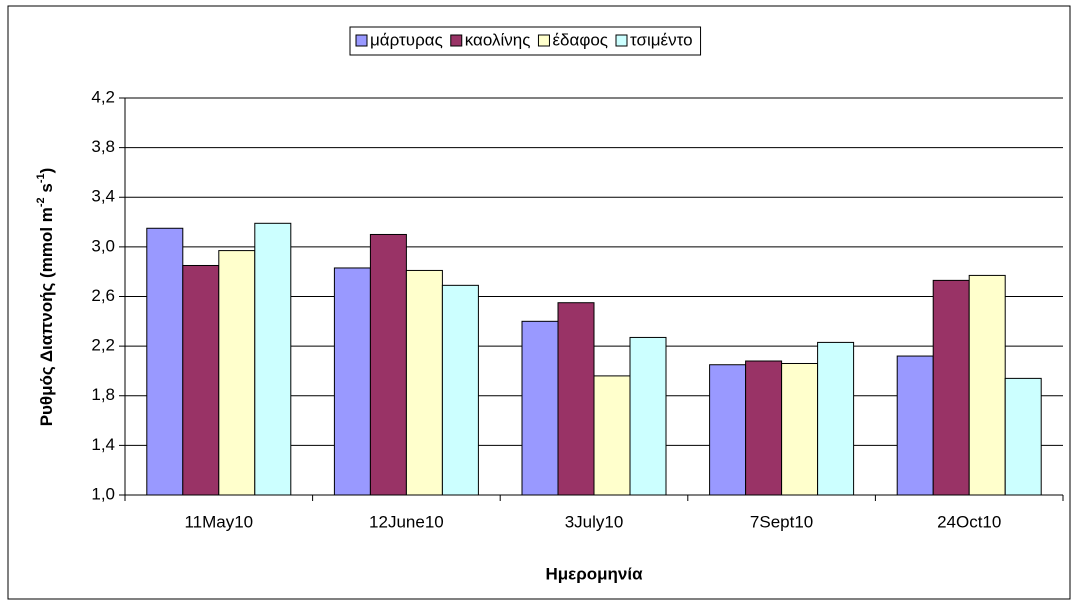  I want to click on y-label-part: ), so click(46, 171).